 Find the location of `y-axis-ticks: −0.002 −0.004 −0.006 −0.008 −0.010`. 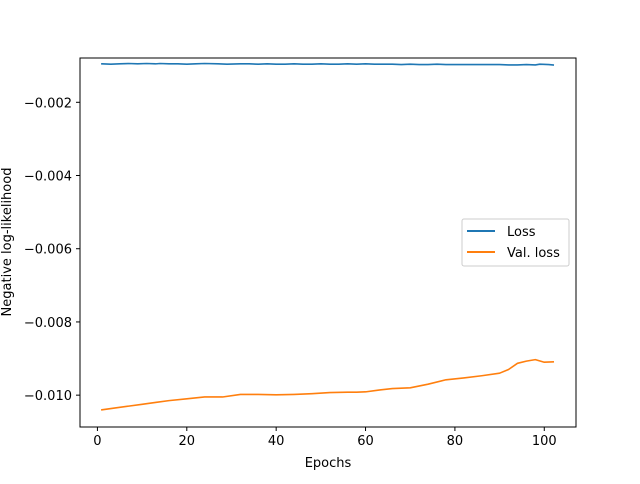

y-axis-ticks: −0.002 −0.004 −0.006 −0.008 −0.010 is located at coordinates (52, 250).